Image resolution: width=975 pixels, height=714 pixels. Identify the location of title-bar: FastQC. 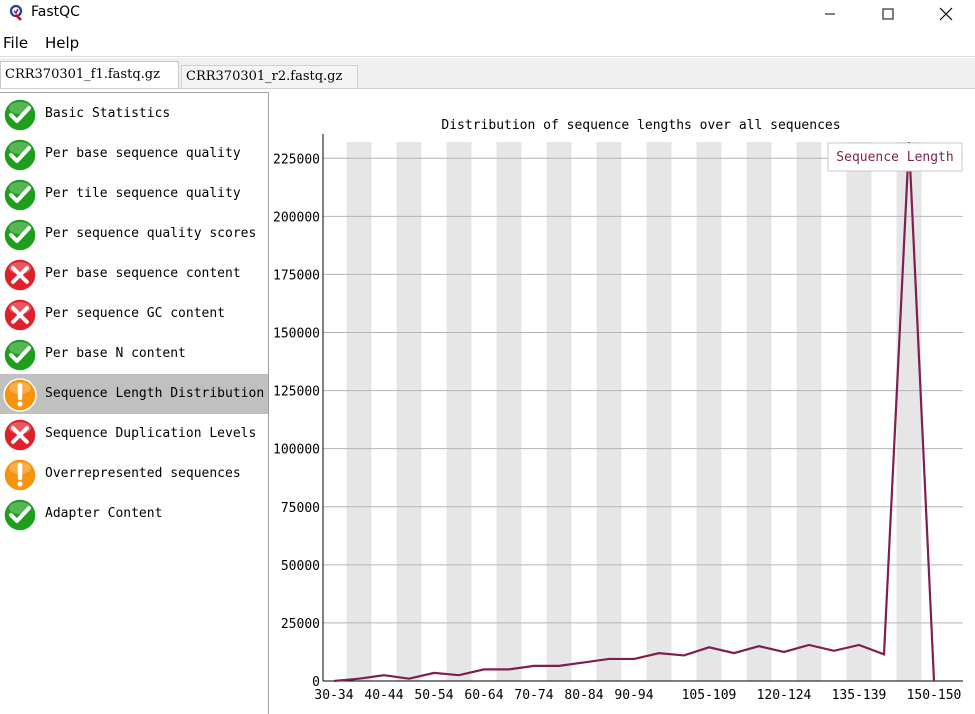
(487, 14).